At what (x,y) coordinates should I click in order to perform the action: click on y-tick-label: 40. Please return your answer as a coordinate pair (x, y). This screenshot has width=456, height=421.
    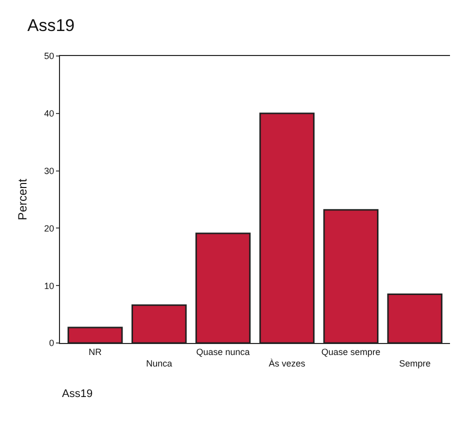
    Looking at the image, I should click on (49, 113).